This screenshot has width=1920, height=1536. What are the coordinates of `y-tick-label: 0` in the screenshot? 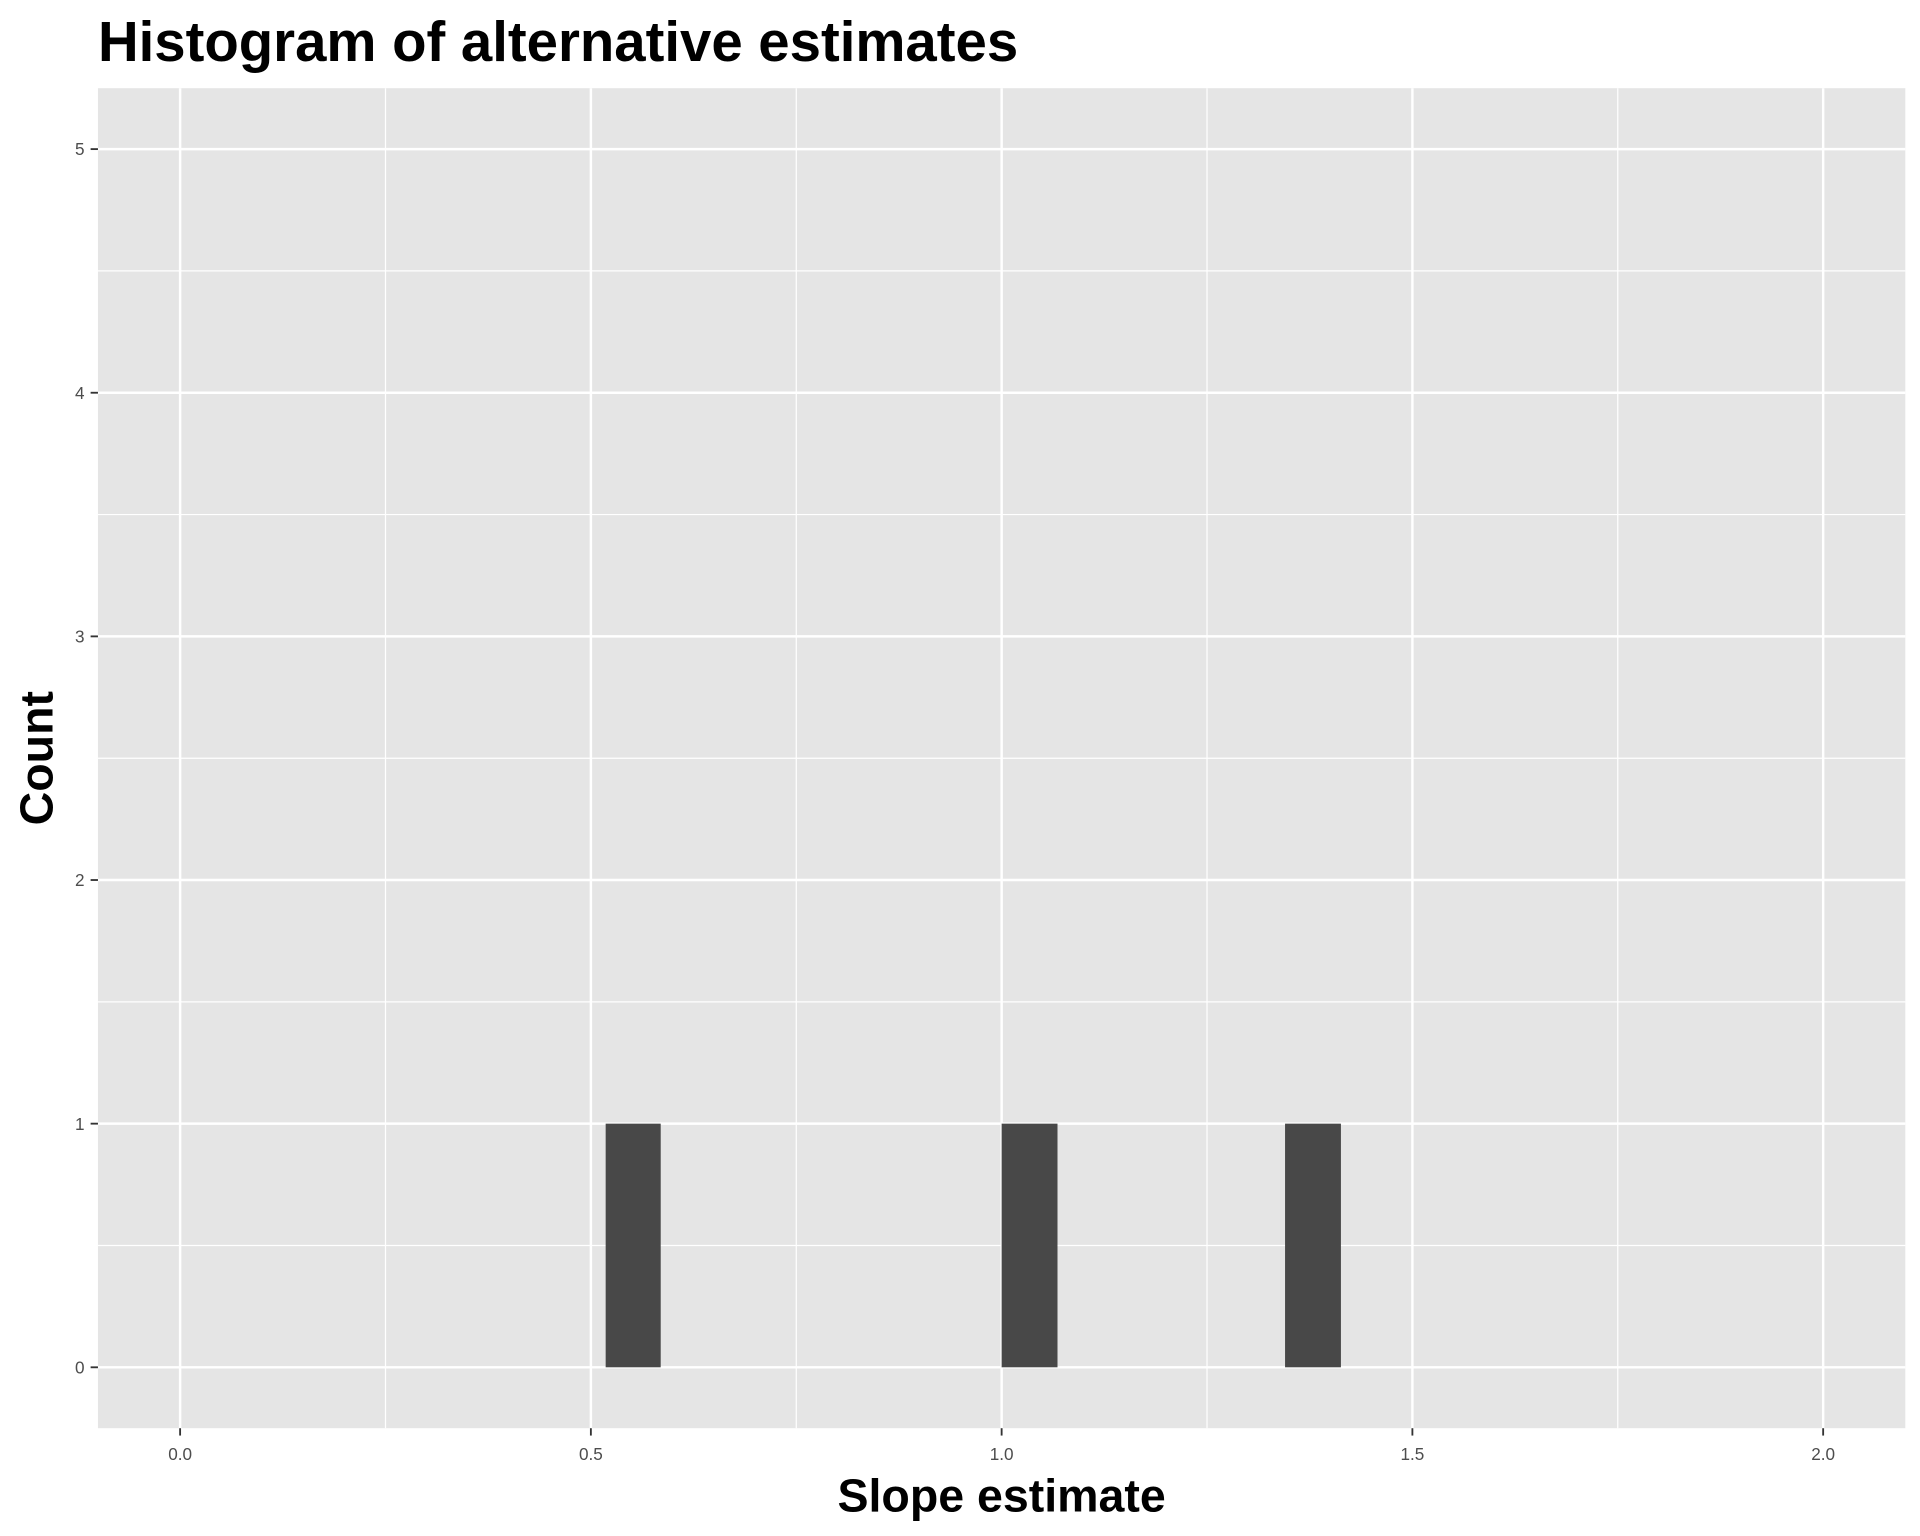 It's located at (80, 1367).